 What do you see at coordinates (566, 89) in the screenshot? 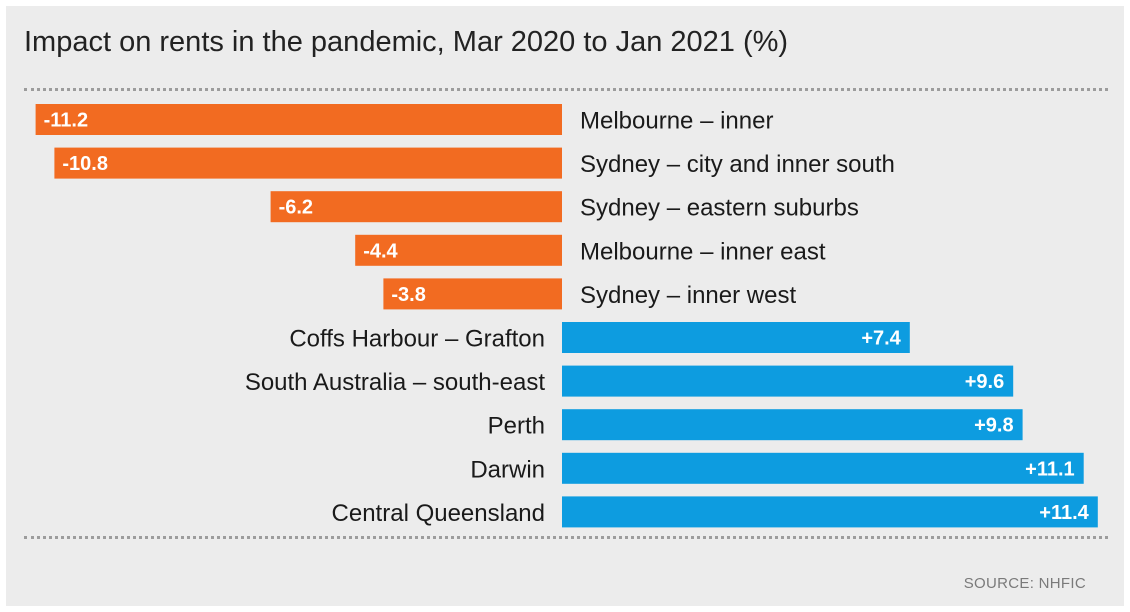
I see `top-dotted-divider` at bounding box center [566, 89].